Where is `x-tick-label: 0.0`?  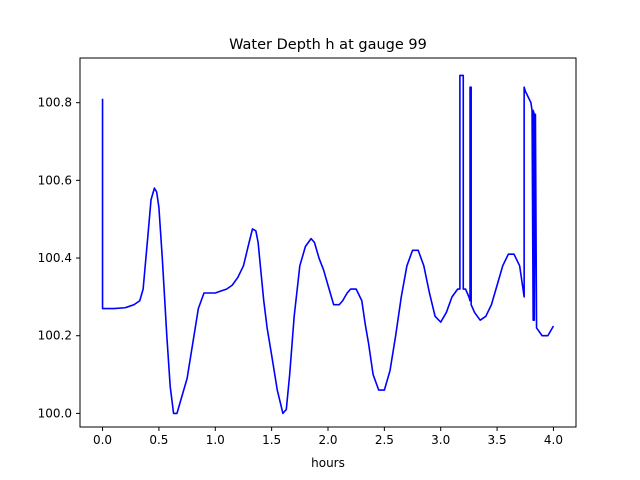 x-tick-label: 0.0 is located at coordinates (102, 440).